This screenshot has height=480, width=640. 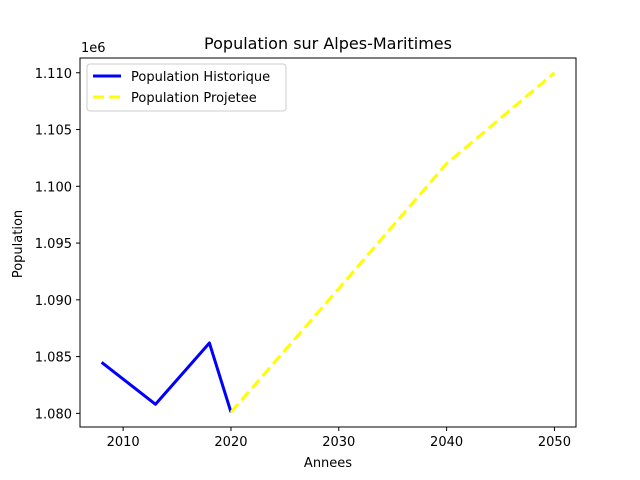 I want to click on y-tick-label: 1.105, so click(x=53, y=131).